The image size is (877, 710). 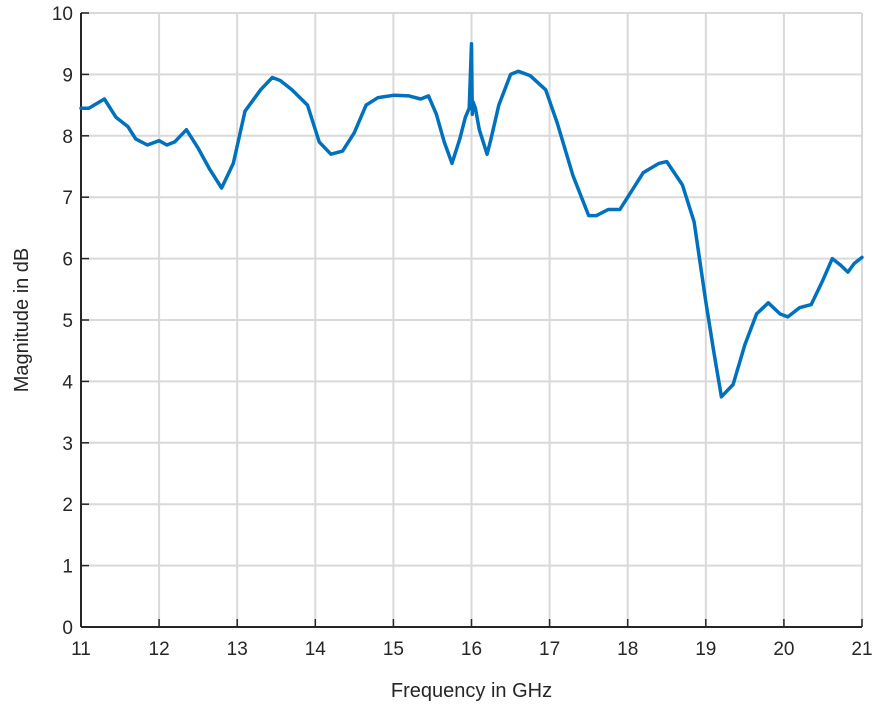 I want to click on x-tick-label: 15, so click(x=393, y=649).